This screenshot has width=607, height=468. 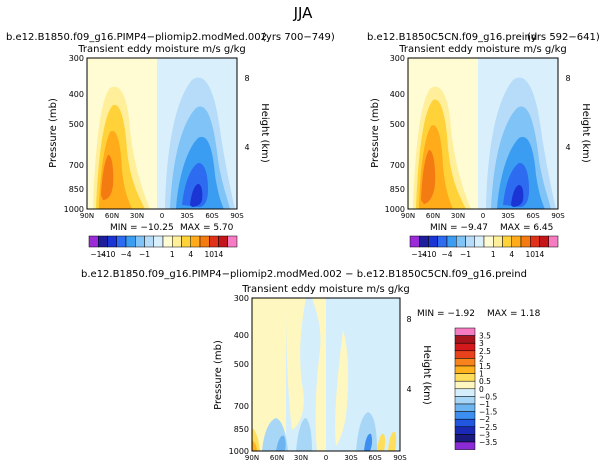 I want to click on colorbar-left-label-7: 14, so click(x=219, y=254).